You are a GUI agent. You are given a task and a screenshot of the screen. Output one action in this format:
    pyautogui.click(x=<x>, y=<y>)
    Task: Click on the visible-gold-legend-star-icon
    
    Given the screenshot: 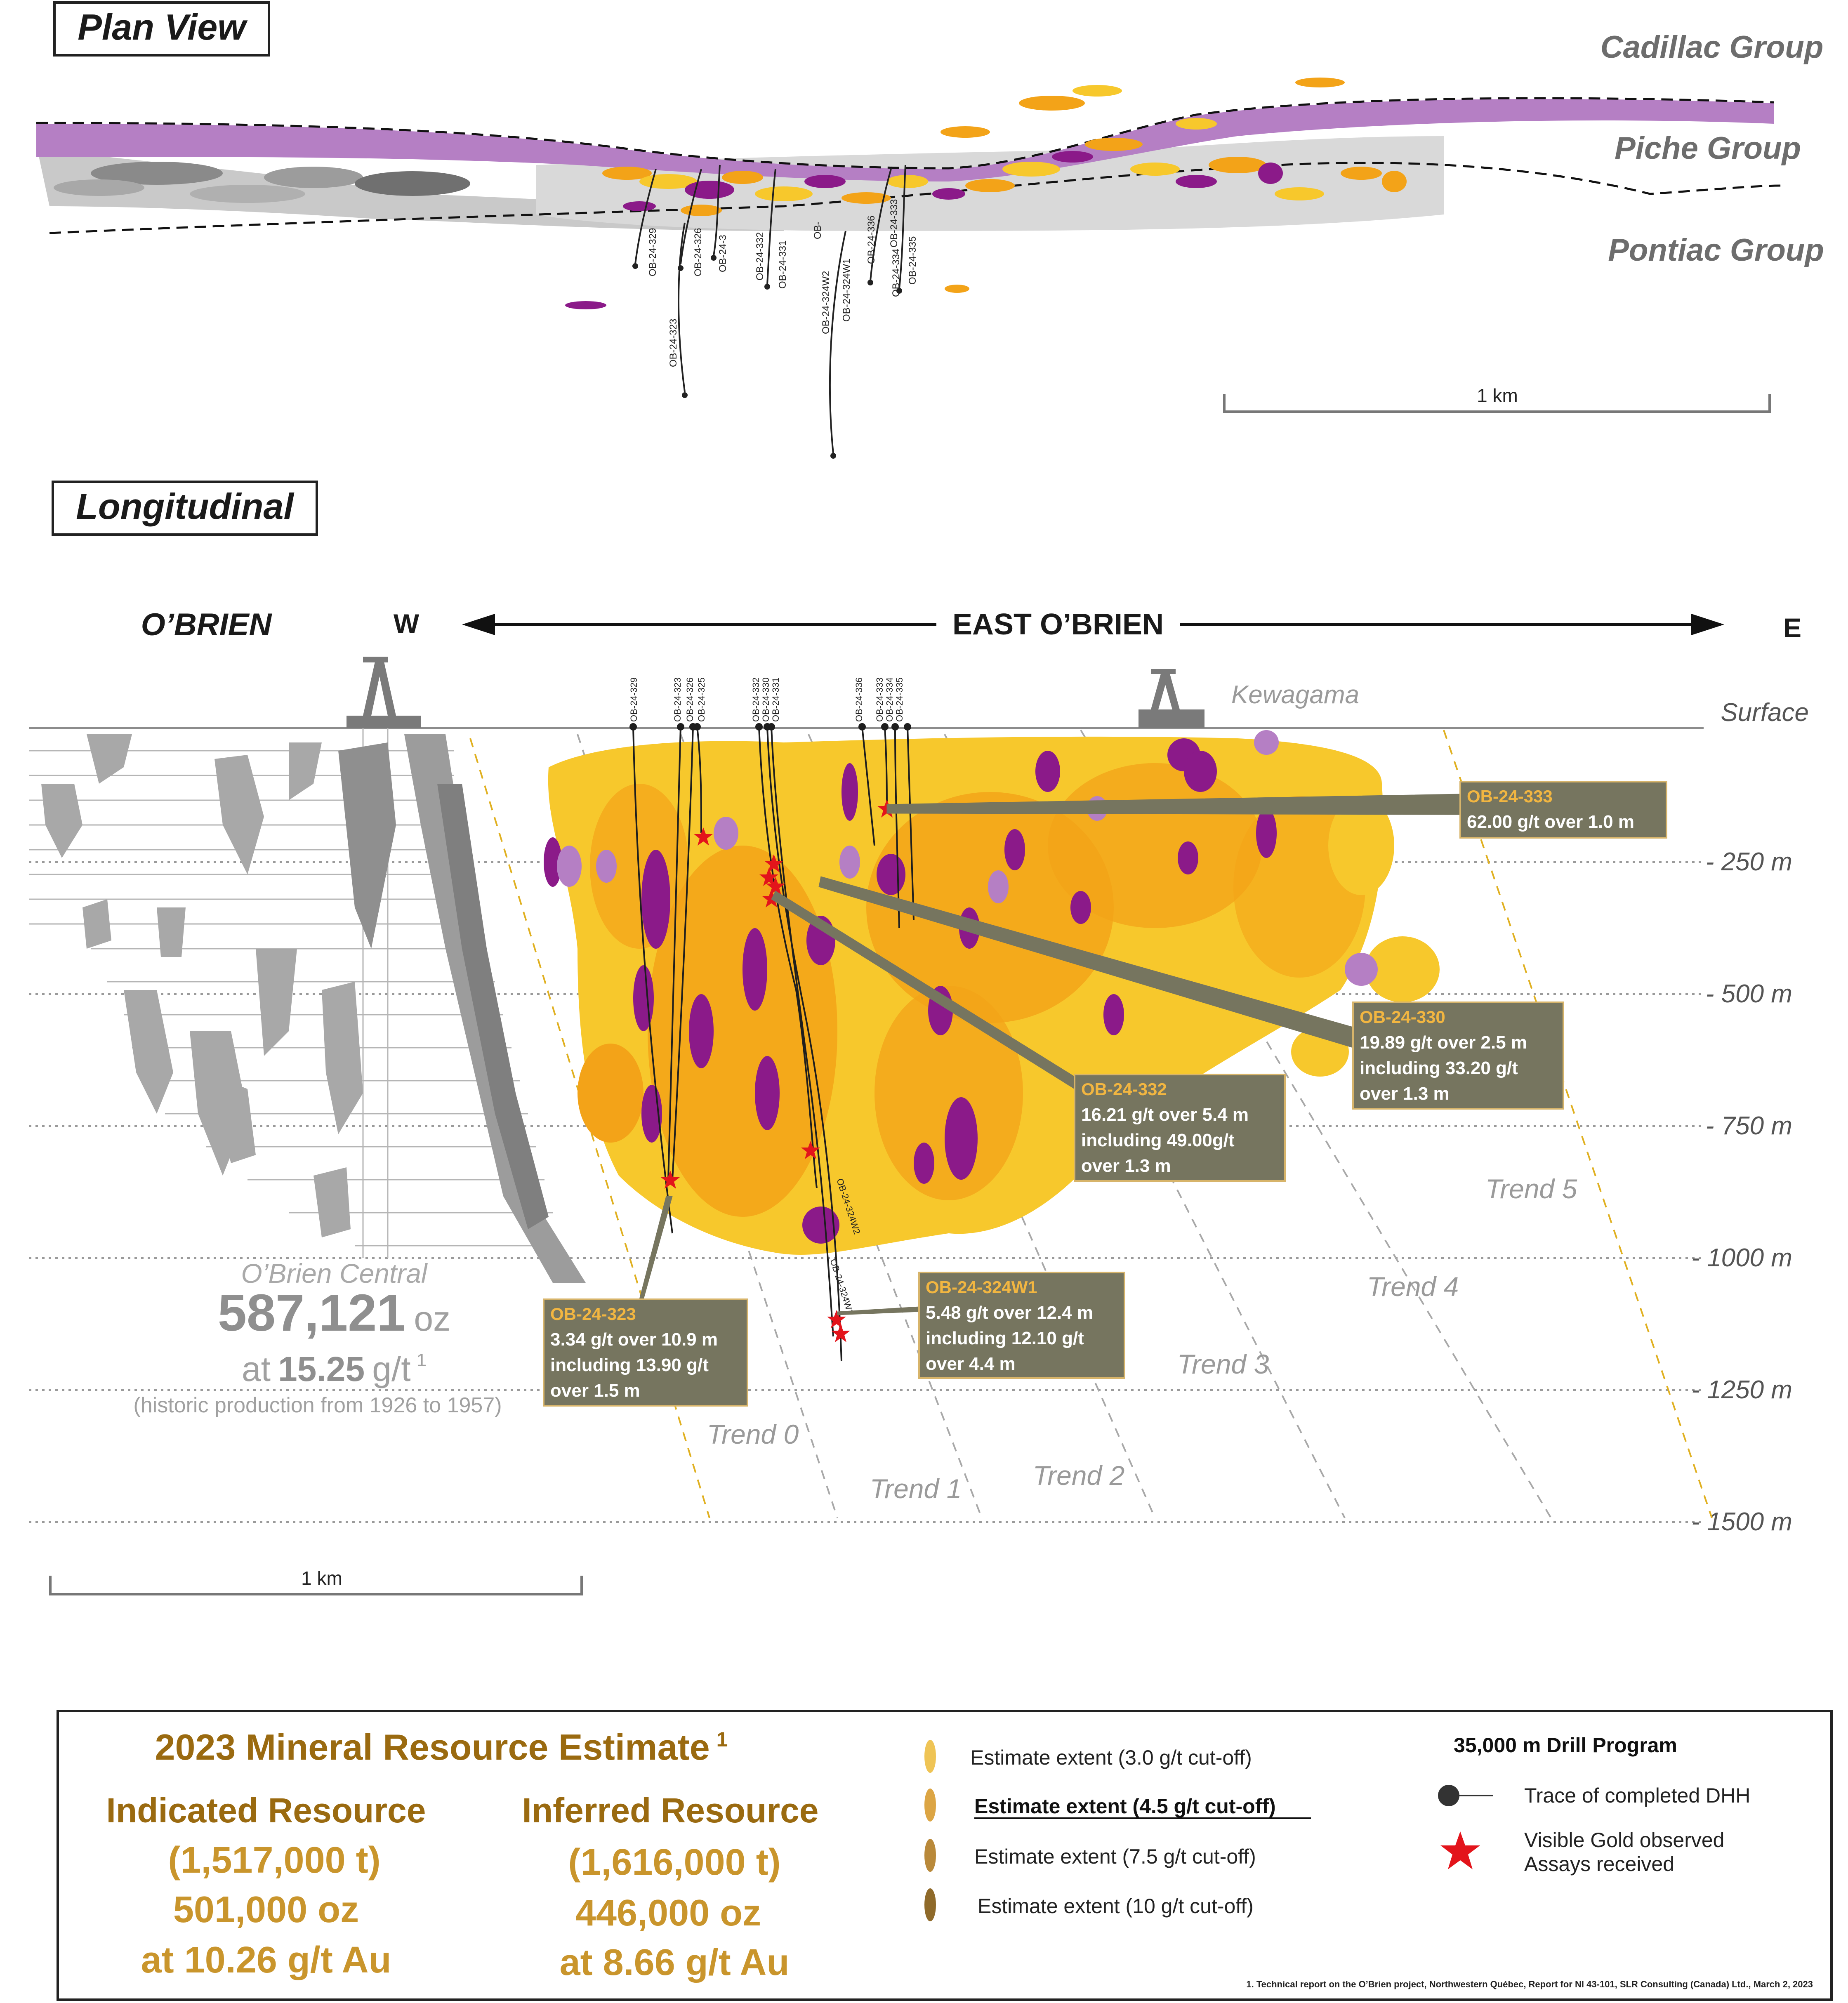 What is the action you would take?
    pyautogui.click(x=1460, y=1850)
    